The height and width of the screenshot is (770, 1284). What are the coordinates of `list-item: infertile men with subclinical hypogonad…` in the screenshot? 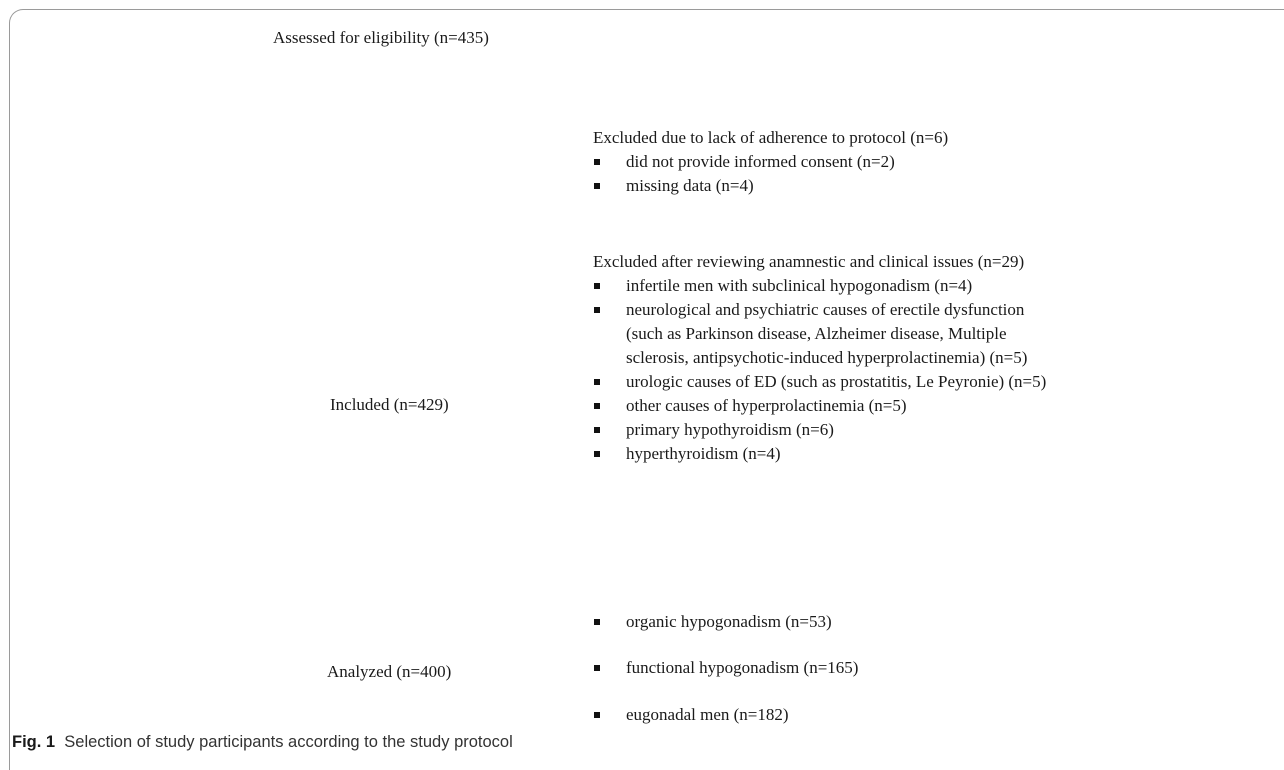 It's located at (823, 286).